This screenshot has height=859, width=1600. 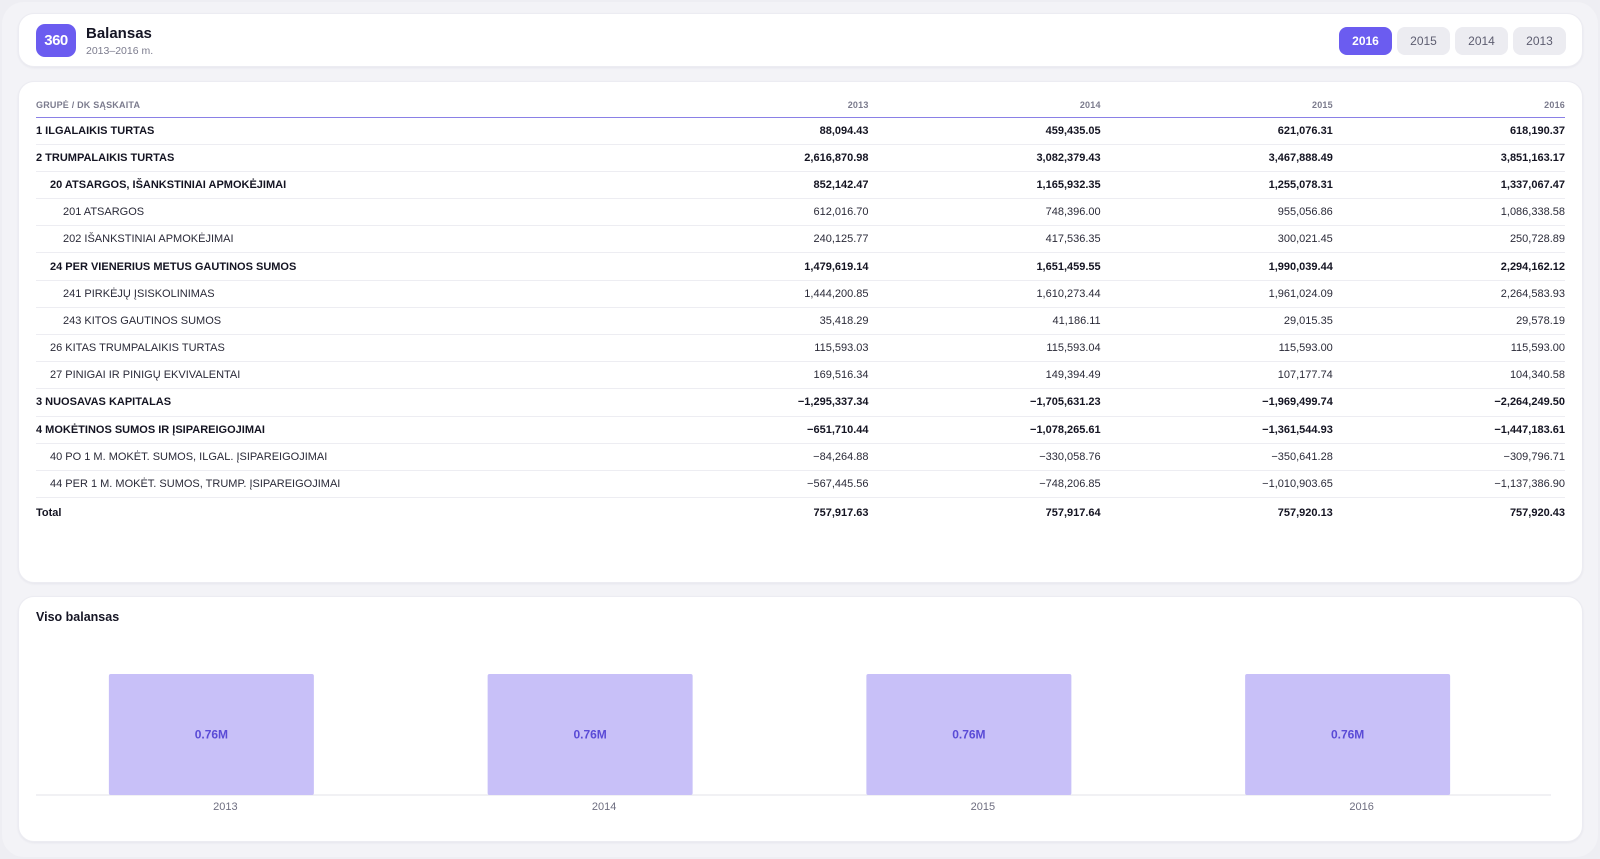 I want to click on bar-2015, so click(x=969, y=734).